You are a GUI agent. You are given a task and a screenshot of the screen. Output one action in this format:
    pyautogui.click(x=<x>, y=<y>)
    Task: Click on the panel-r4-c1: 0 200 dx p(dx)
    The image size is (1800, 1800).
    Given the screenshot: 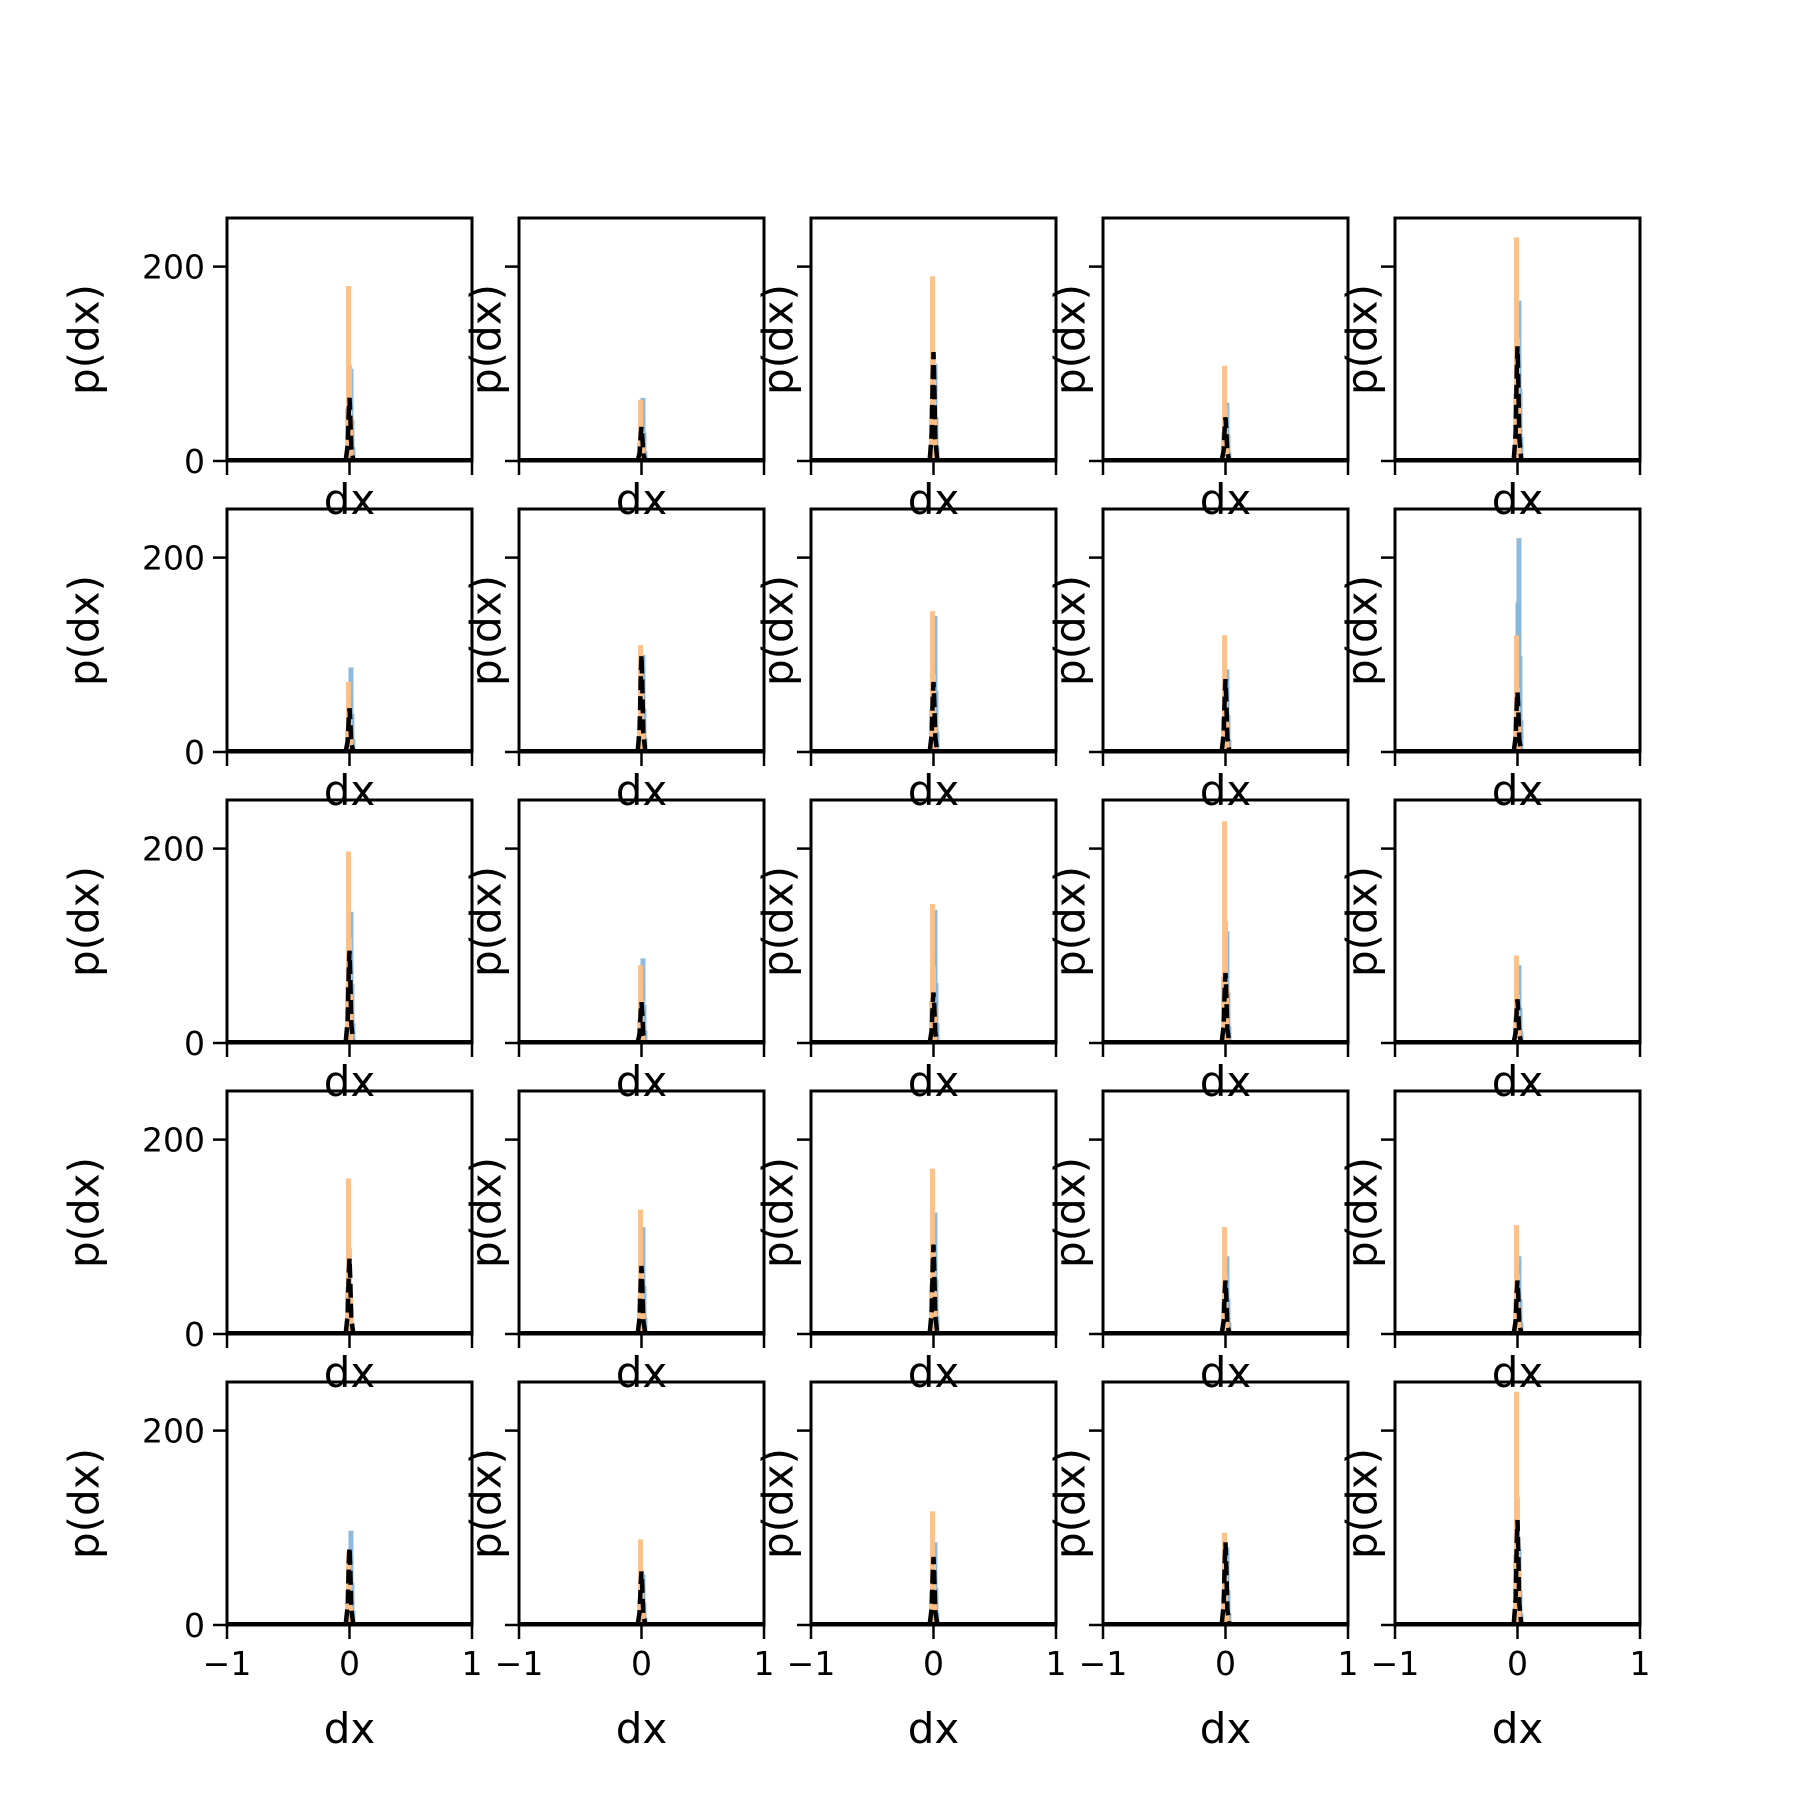 What is the action you would take?
    pyautogui.click(x=267, y=1243)
    